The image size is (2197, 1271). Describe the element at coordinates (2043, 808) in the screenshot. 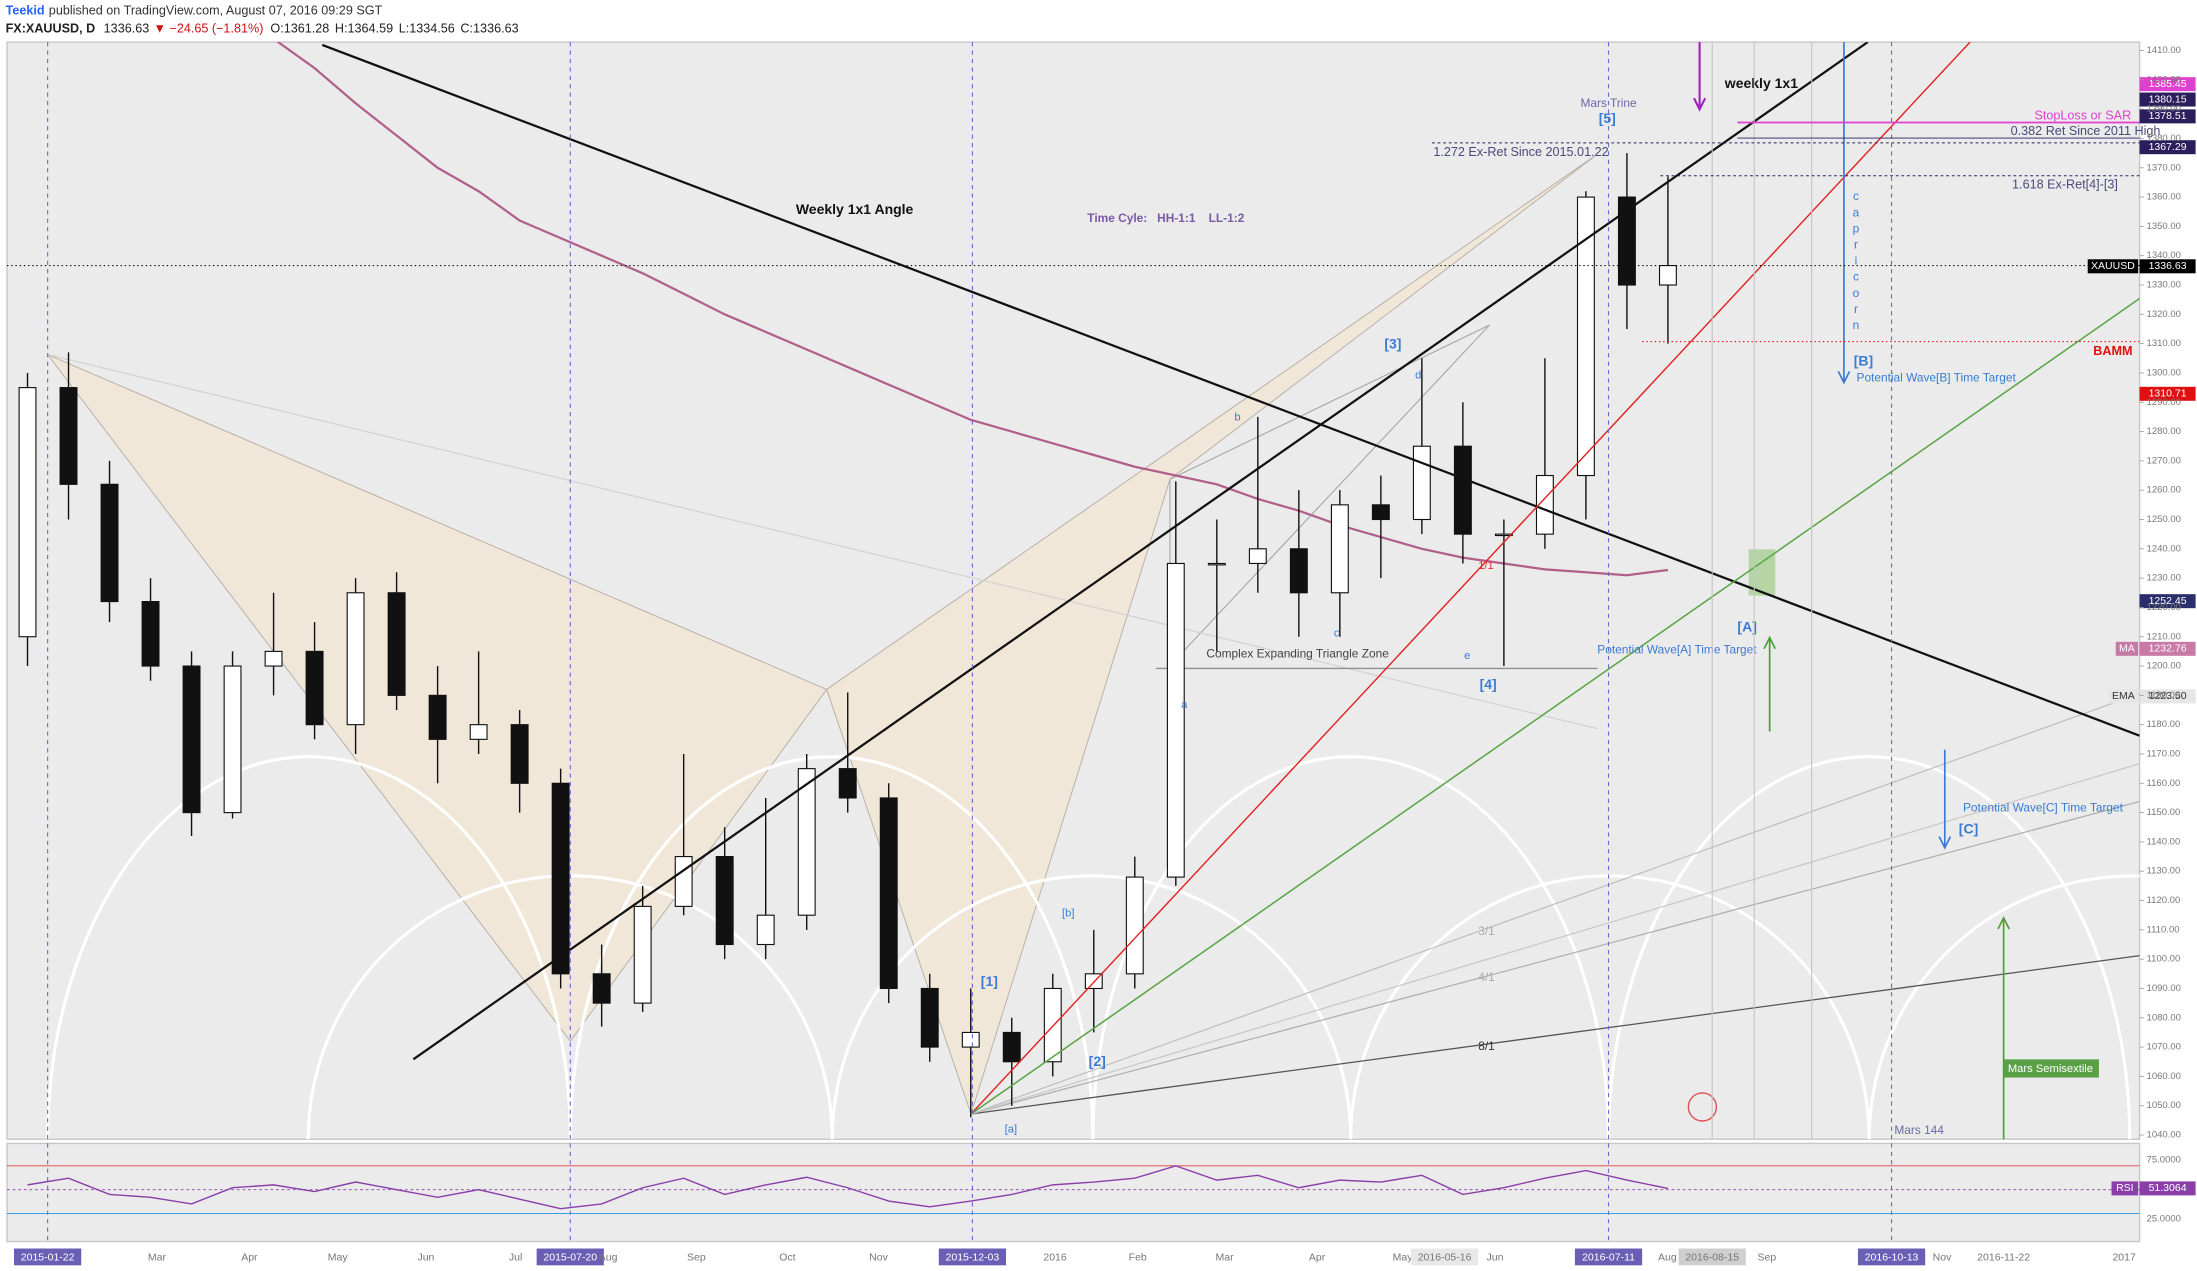

I see `annotation: Potential Wave[C] Time Target` at that location.